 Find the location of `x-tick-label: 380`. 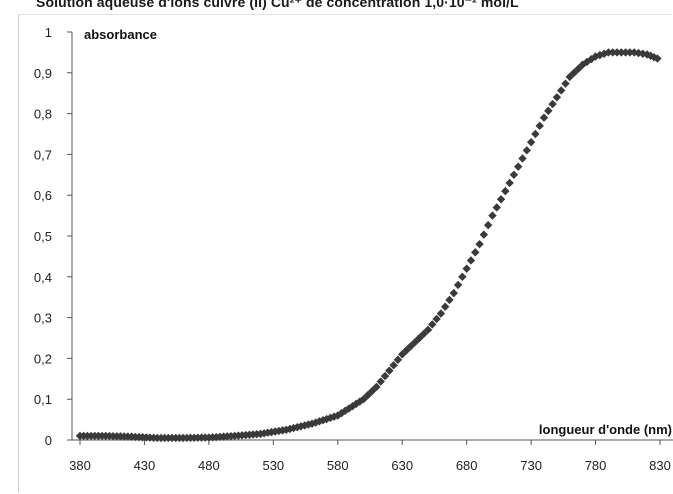

x-tick-label: 380 is located at coordinates (80, 465).